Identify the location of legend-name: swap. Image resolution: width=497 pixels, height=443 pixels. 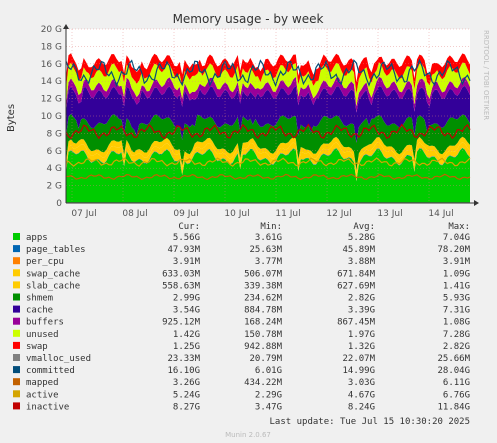
(37, 347).